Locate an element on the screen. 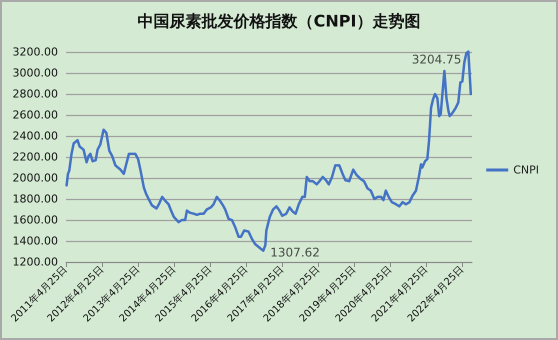 The height and width of the screenshot is (340, 558). y-tick-label: 2800.00 is located at coordinates (35, 94).